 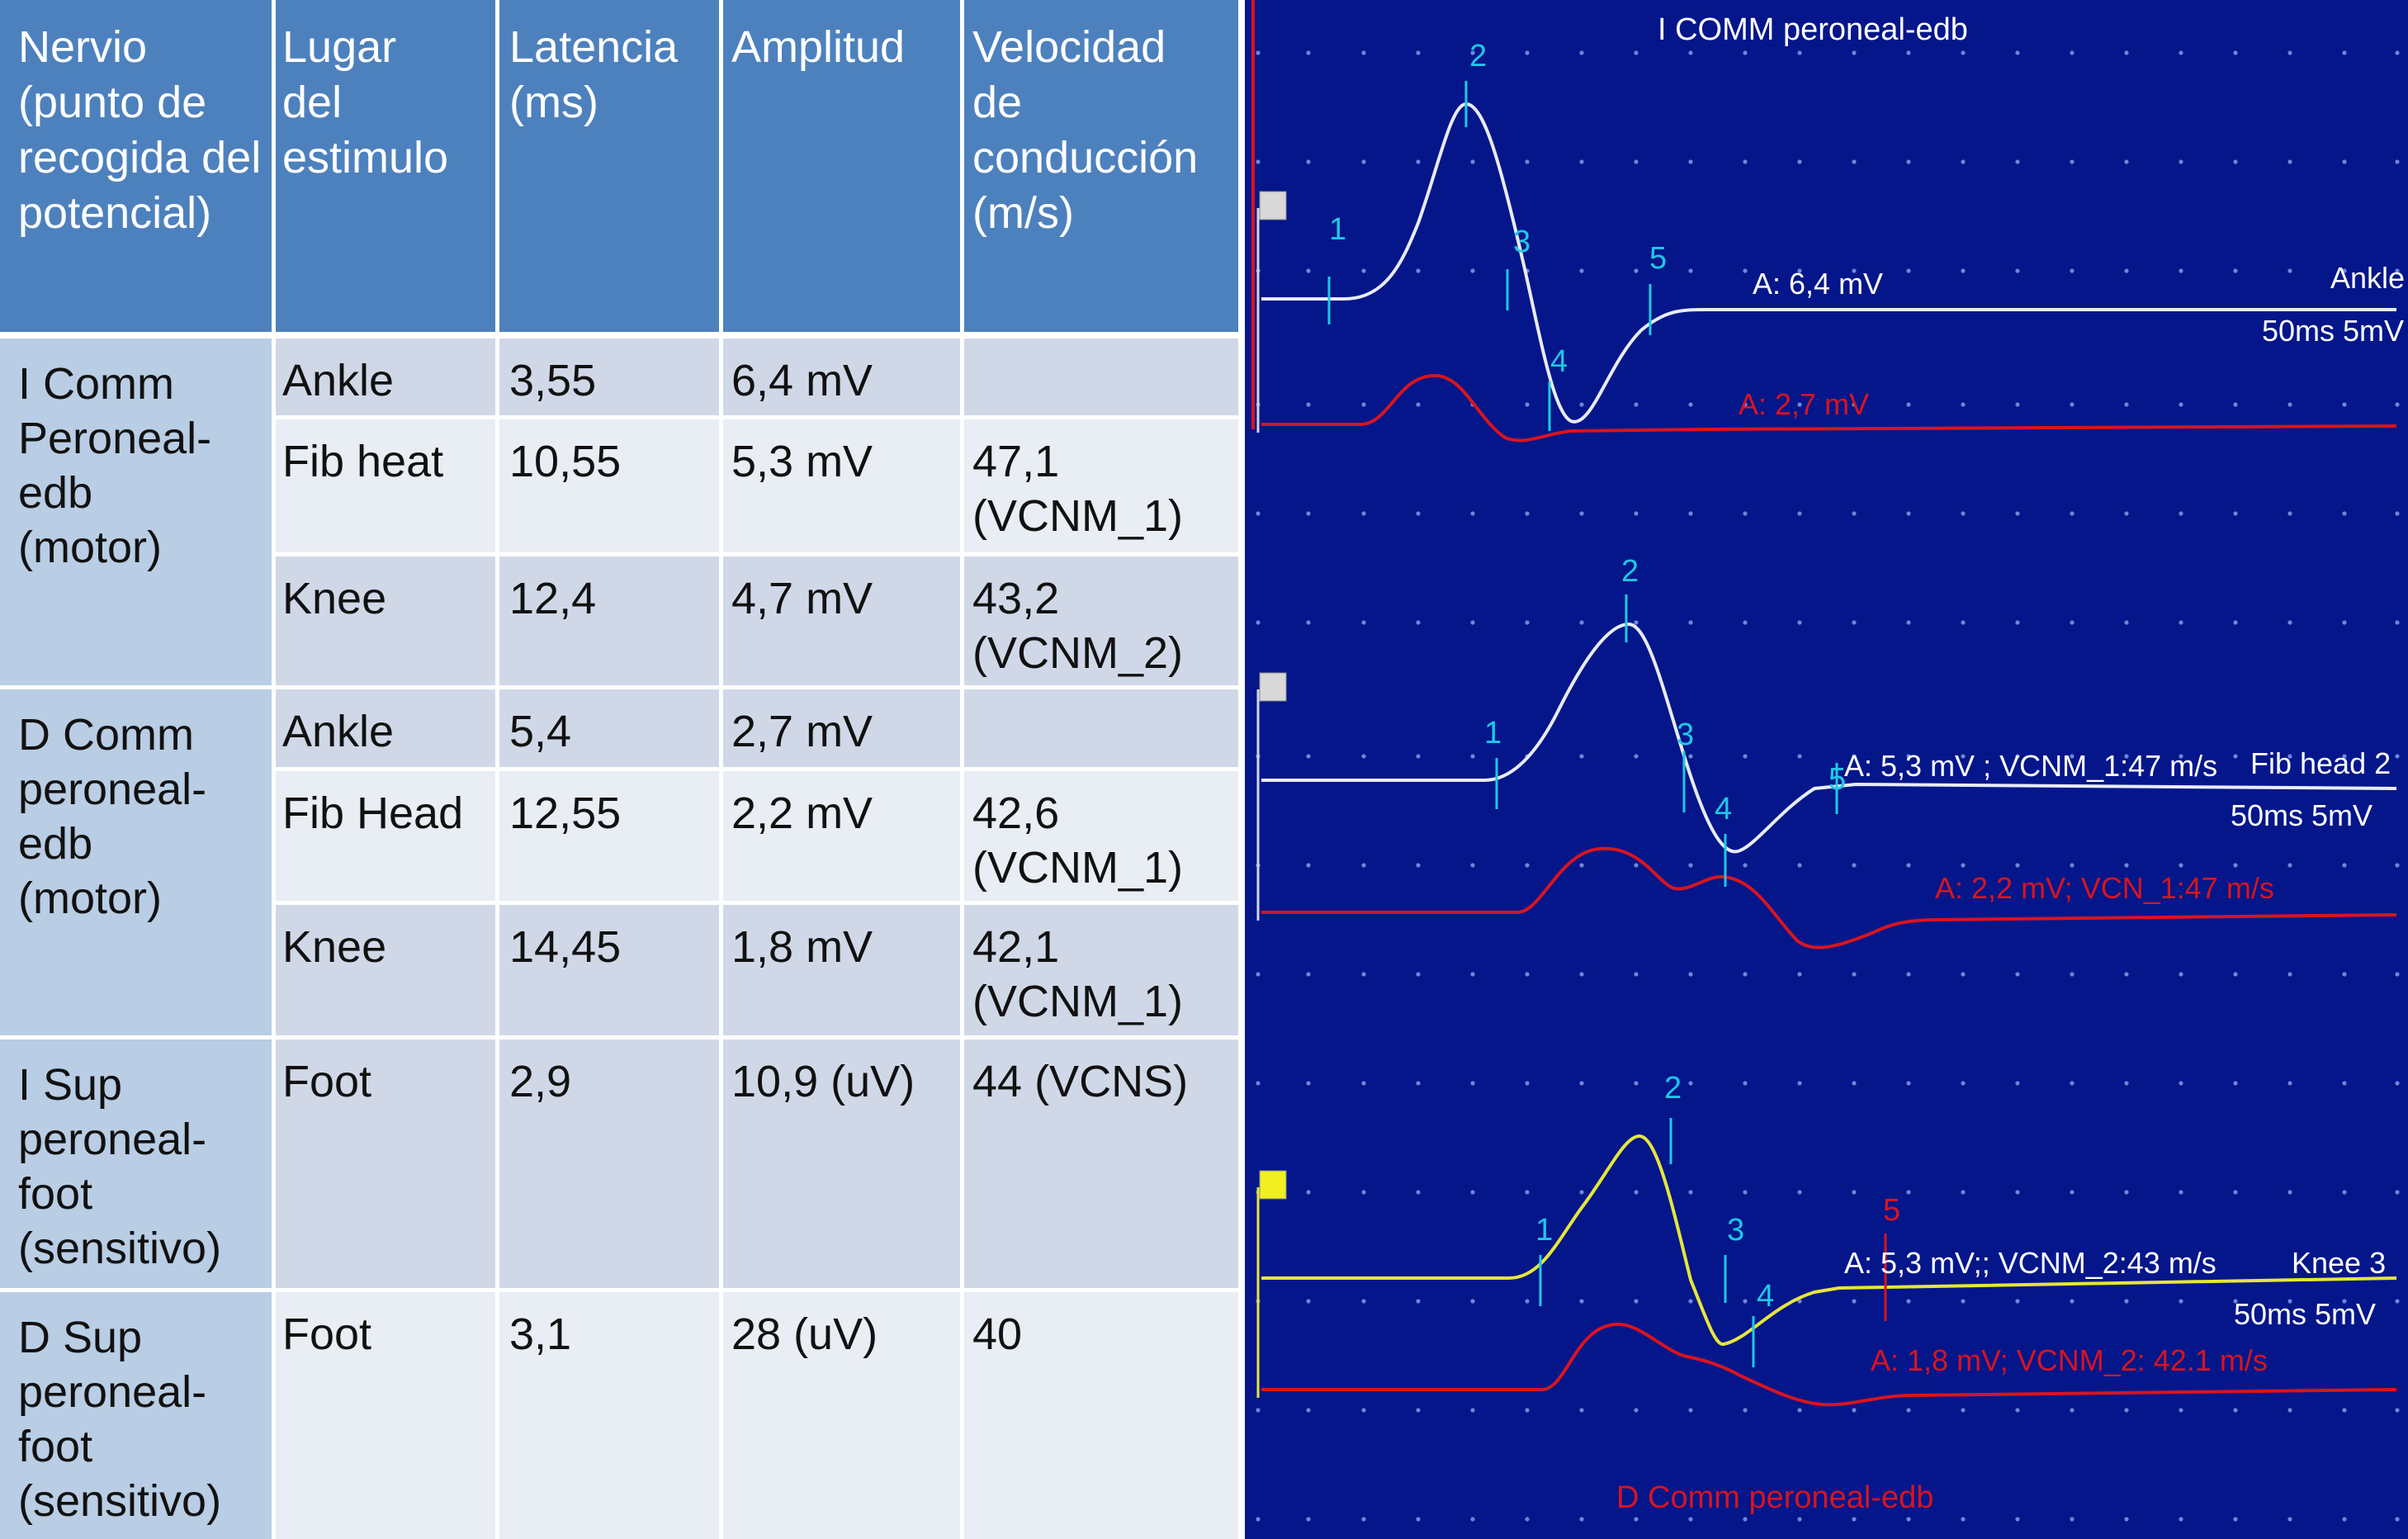 I want to click on red-trace, so click(x=1829, y=897).